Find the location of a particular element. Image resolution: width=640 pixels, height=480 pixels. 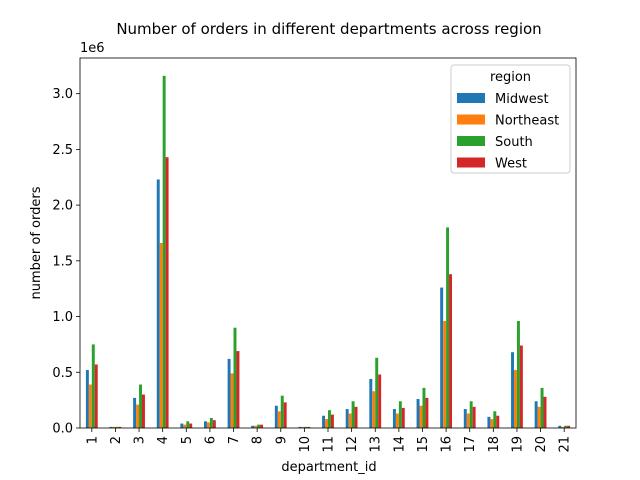

y-tick-label: 0.0 is located at coordinates (62, 429).